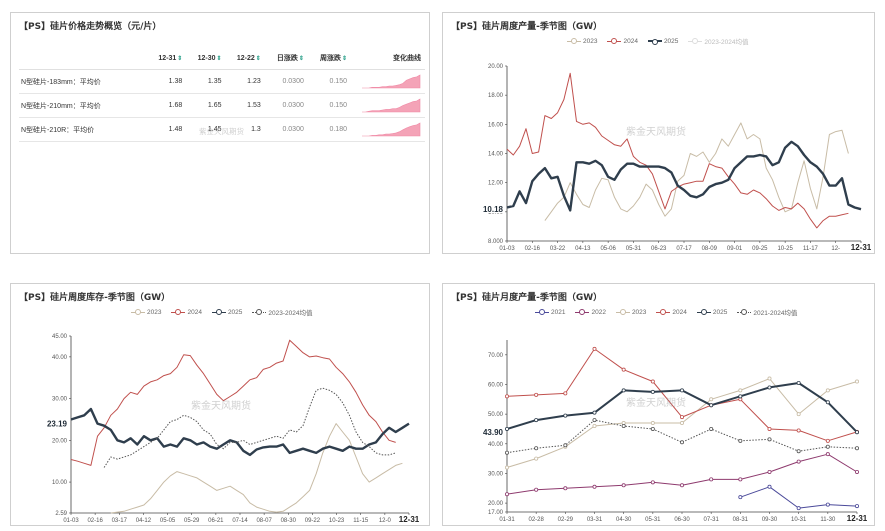 This screenshot has width=885, height=531. I want to click on x-tick-label: 09-25, so click(760, 249).